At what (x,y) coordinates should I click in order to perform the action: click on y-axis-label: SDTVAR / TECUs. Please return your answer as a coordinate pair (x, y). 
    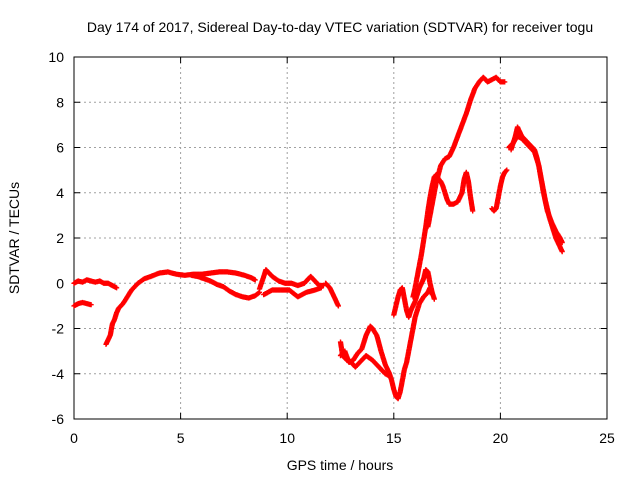
    Looking at the image, I should click on (14, 238).